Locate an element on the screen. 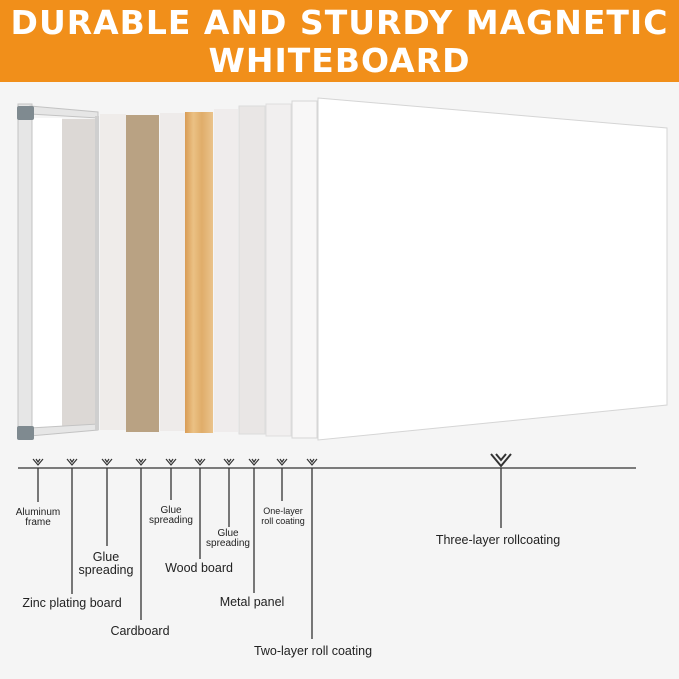 The image size is (679, 679). label-two-layer-roll-coating: Two-layer roll coating is located at coordinates (313, 651).